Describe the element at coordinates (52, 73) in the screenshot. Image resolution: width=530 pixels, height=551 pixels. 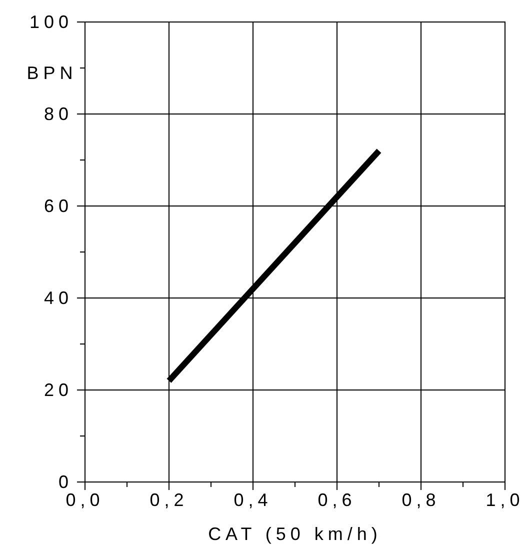
I see `y-axis-title: BPN` at that location.